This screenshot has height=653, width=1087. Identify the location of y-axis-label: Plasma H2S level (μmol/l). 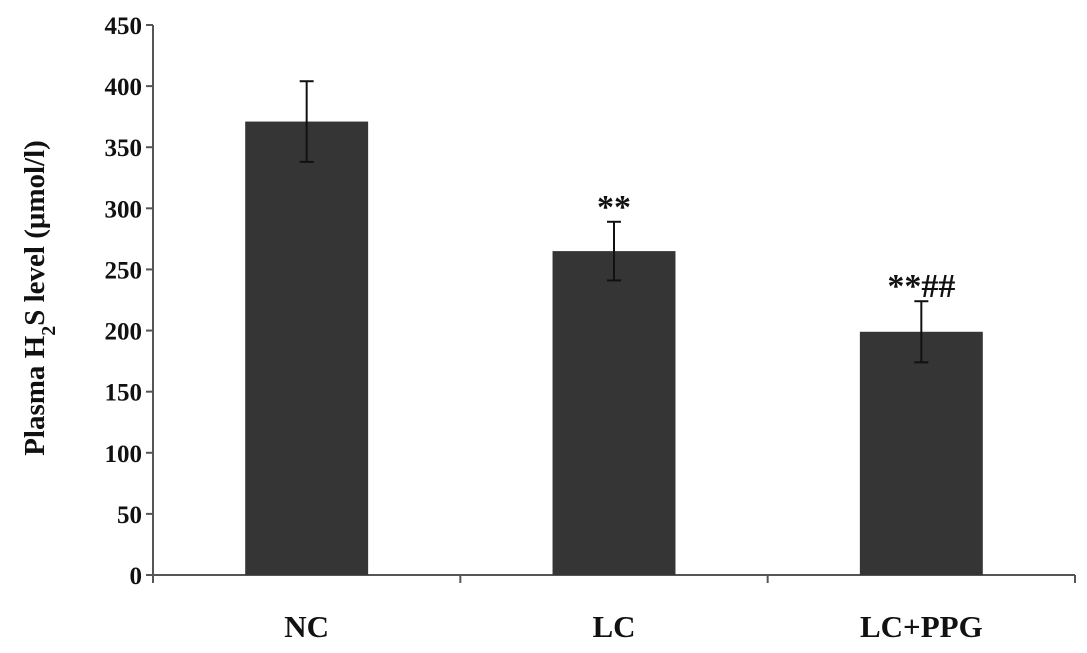
(39, 298).